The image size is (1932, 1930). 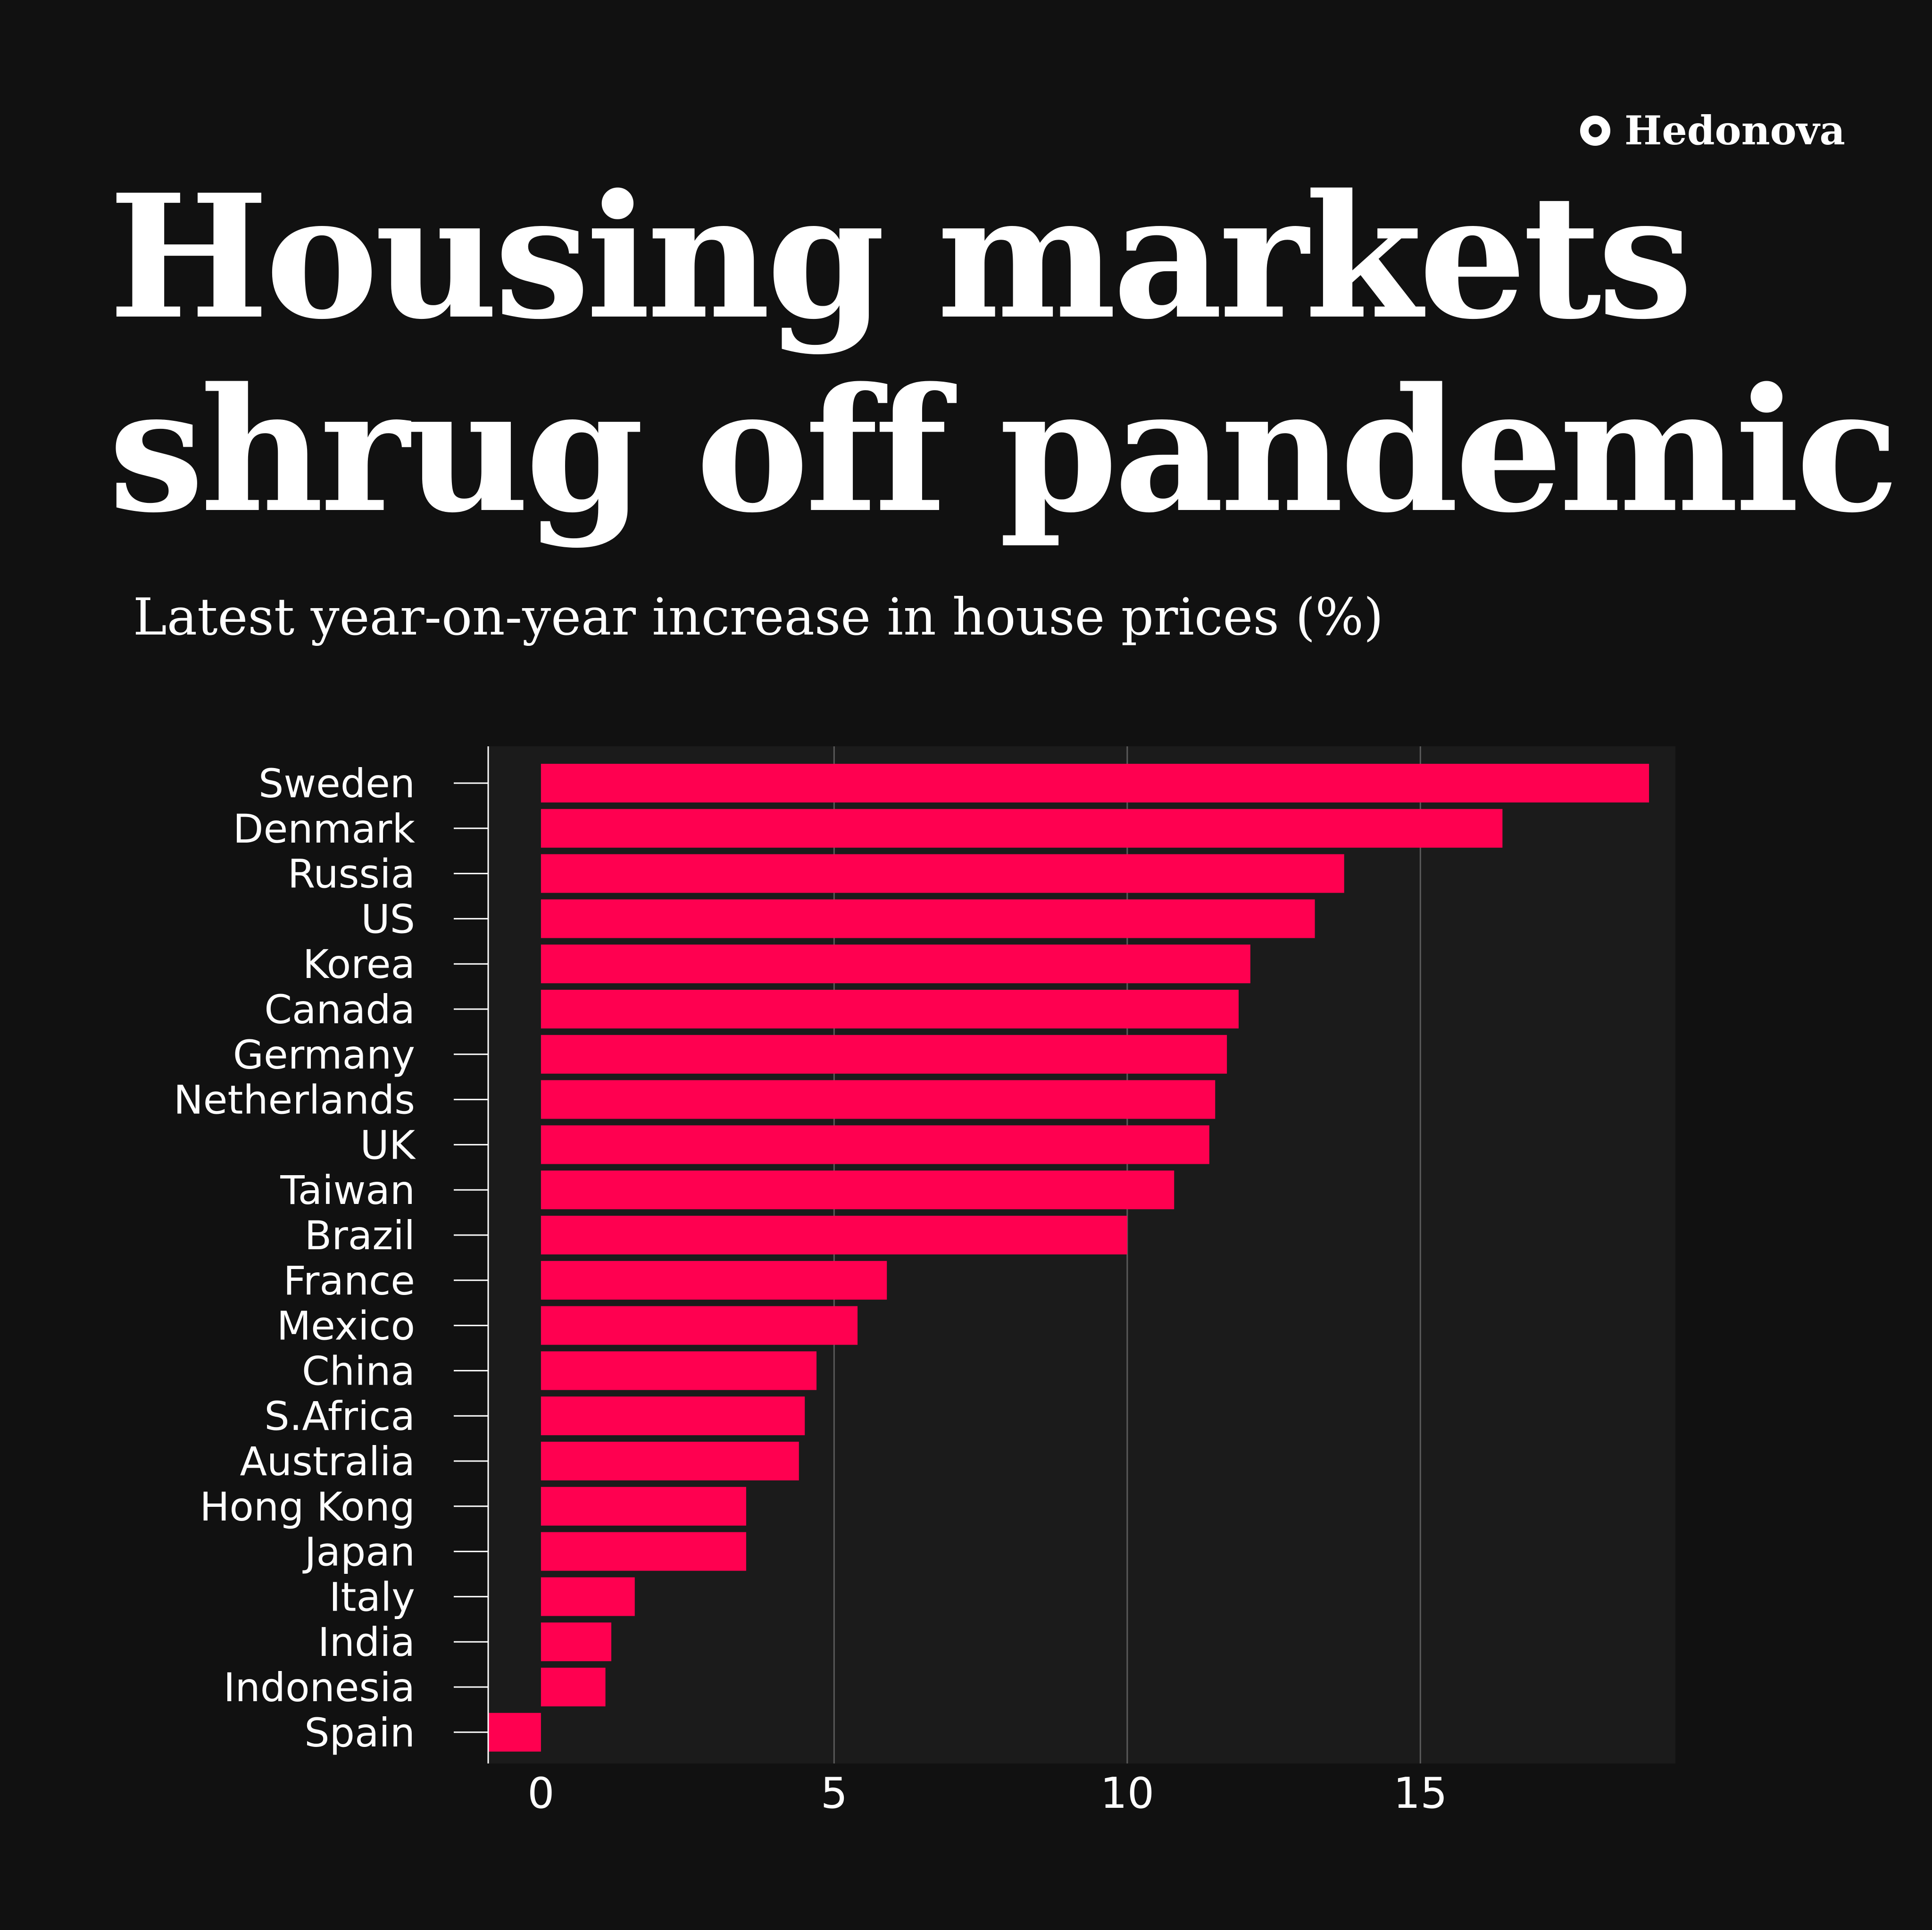 What do you see at coordinates (346, 1326) in the screenshot?
I see `y-tick-label: Mexico` at bounding box center [346, 1326].